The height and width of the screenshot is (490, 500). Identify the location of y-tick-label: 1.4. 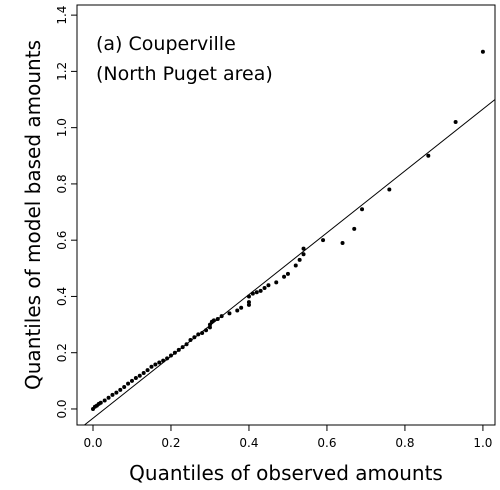
(62, 15).